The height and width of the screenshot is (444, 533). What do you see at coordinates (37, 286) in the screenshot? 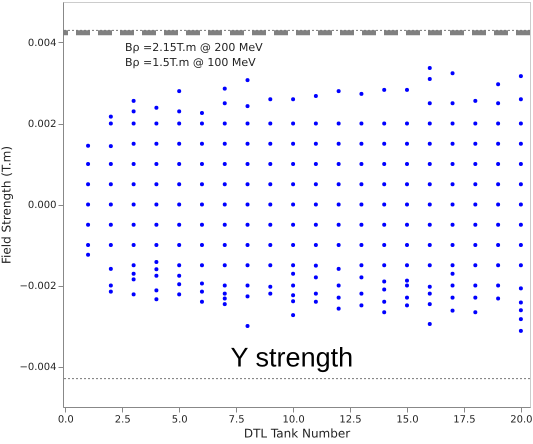
I see `y-tick-label: −0.002` at bounding box center [37, 286].